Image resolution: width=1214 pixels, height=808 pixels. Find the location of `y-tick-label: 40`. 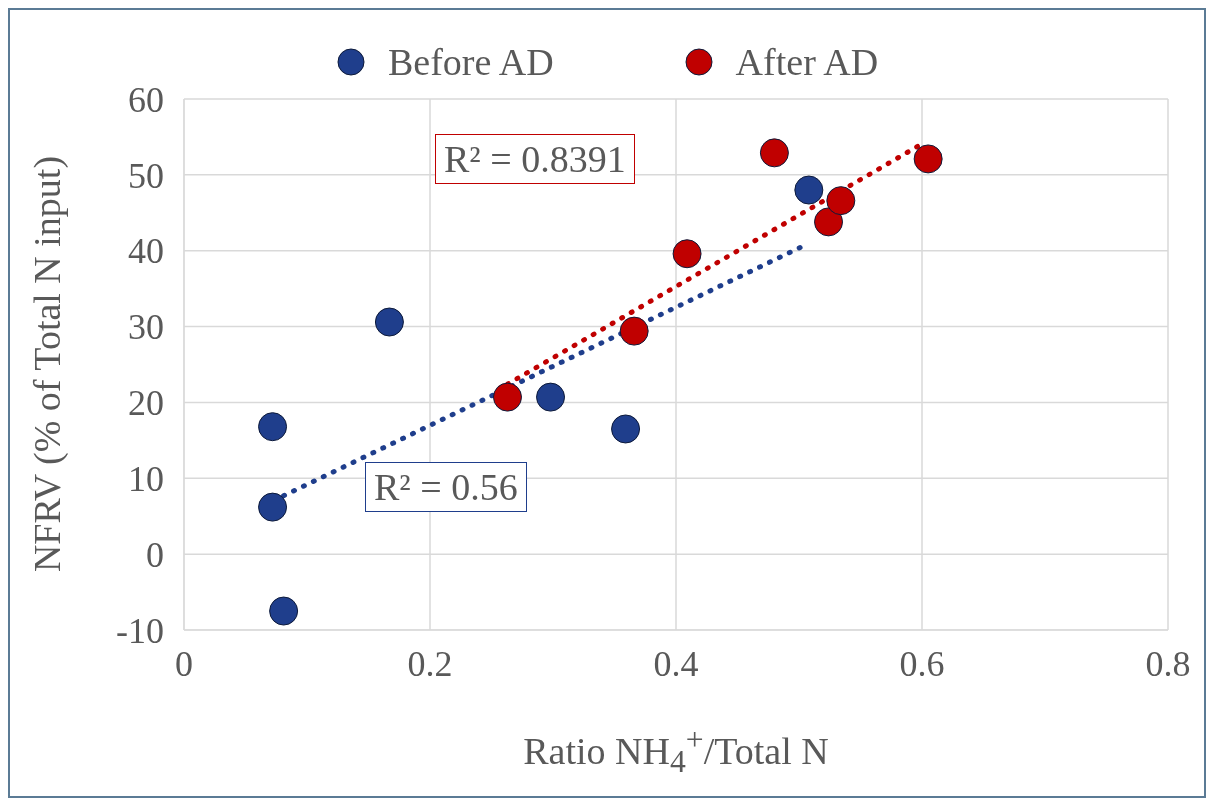

y-tick-label: 40 is located at coordinates (146, 251).